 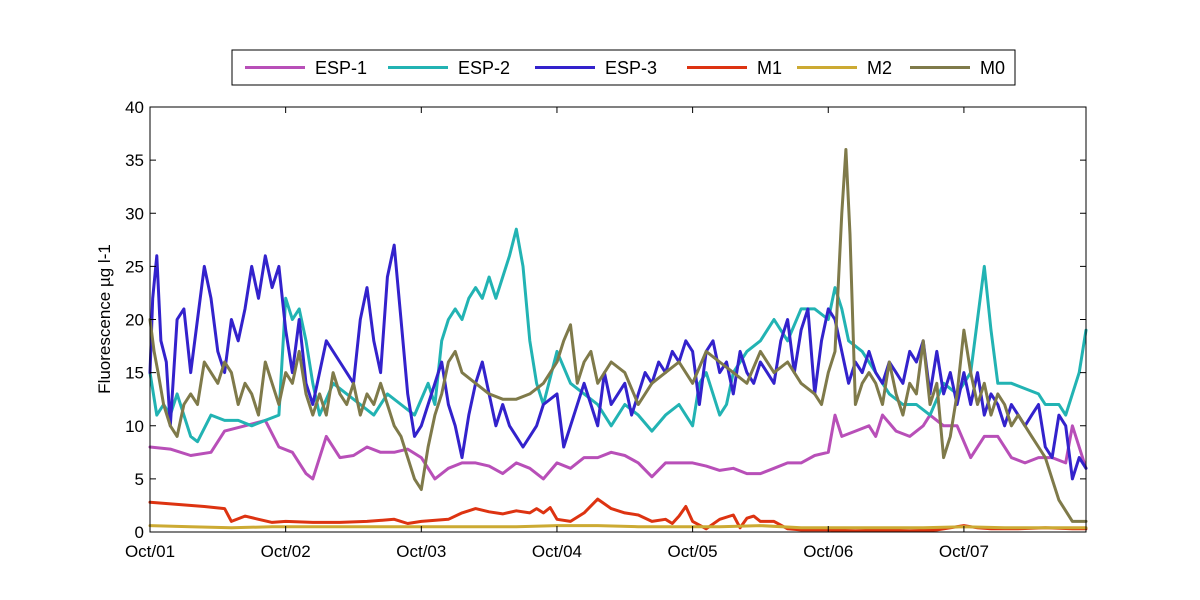 What do you see at coordinates (964, 551) in the screenshot?
I see `x-tick-label: Oct/07` at bounding box center [964, 551].